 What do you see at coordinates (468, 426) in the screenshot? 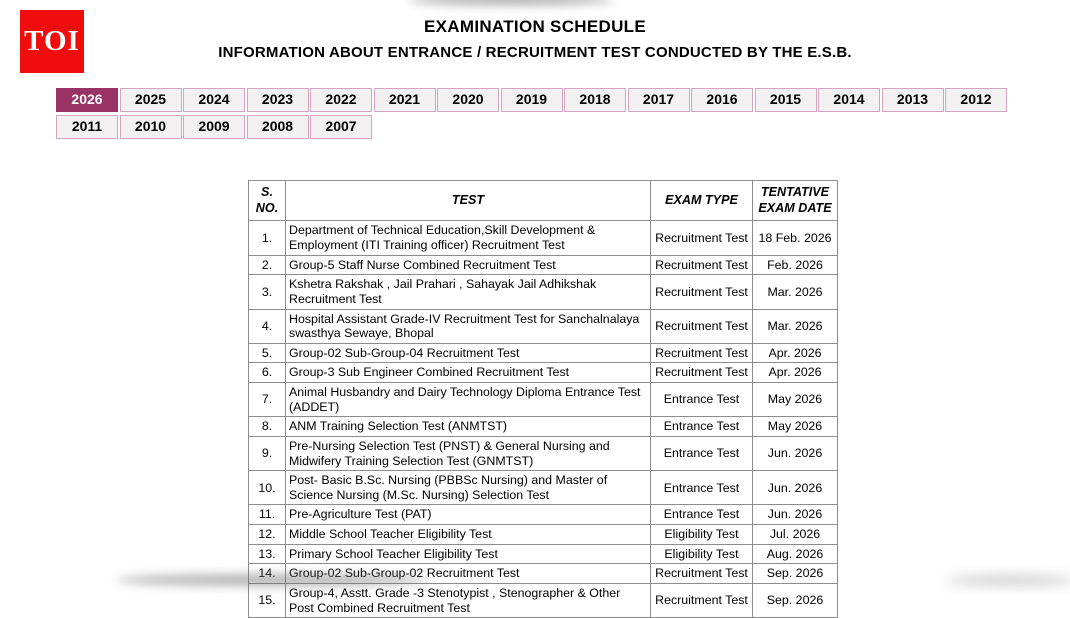
I see `cell-test-name: ANM Training Selection Test (ANMTST)` at bounding box center [468, 426].